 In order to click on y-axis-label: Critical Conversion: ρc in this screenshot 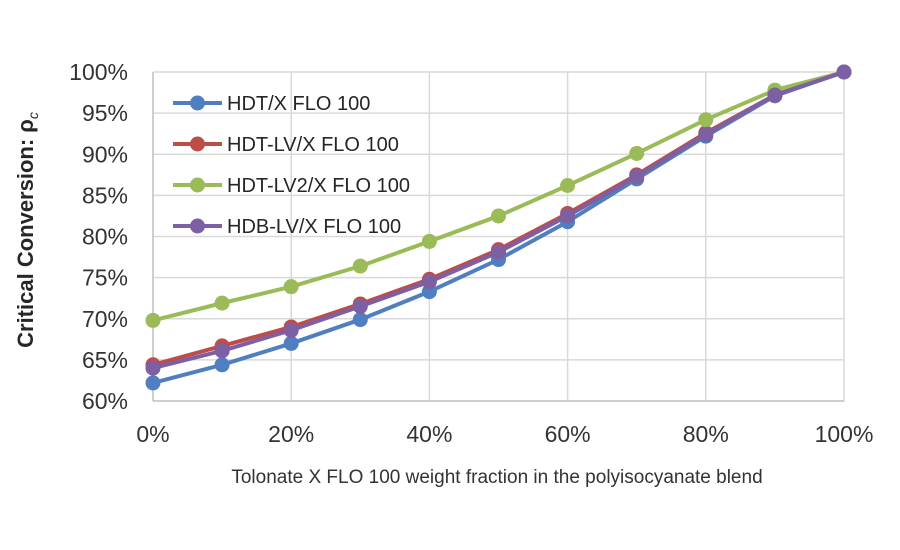, I will do `click(27, 230)`.